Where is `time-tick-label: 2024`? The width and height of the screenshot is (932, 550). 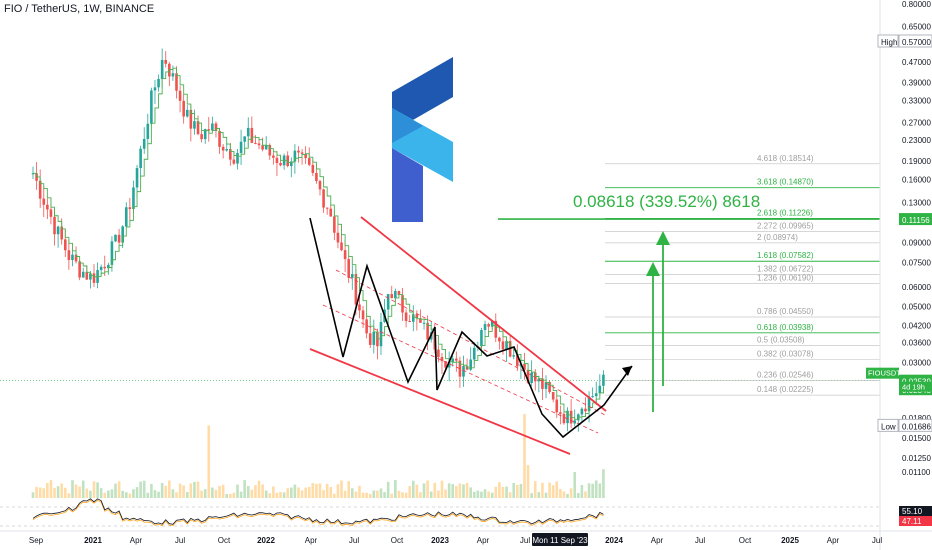
time-tick-label: 2024 is located at coordinates (614, 540).